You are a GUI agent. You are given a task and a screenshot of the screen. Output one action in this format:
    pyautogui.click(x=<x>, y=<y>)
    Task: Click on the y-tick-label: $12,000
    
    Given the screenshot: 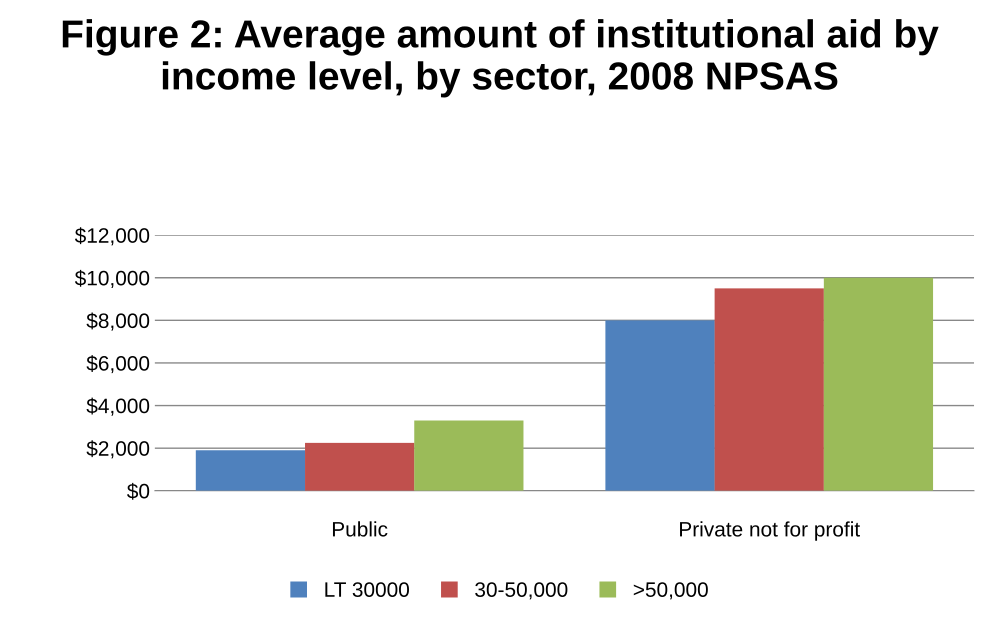 What is the action you would take?
    pyautogui.click(x=112, y=236)
    